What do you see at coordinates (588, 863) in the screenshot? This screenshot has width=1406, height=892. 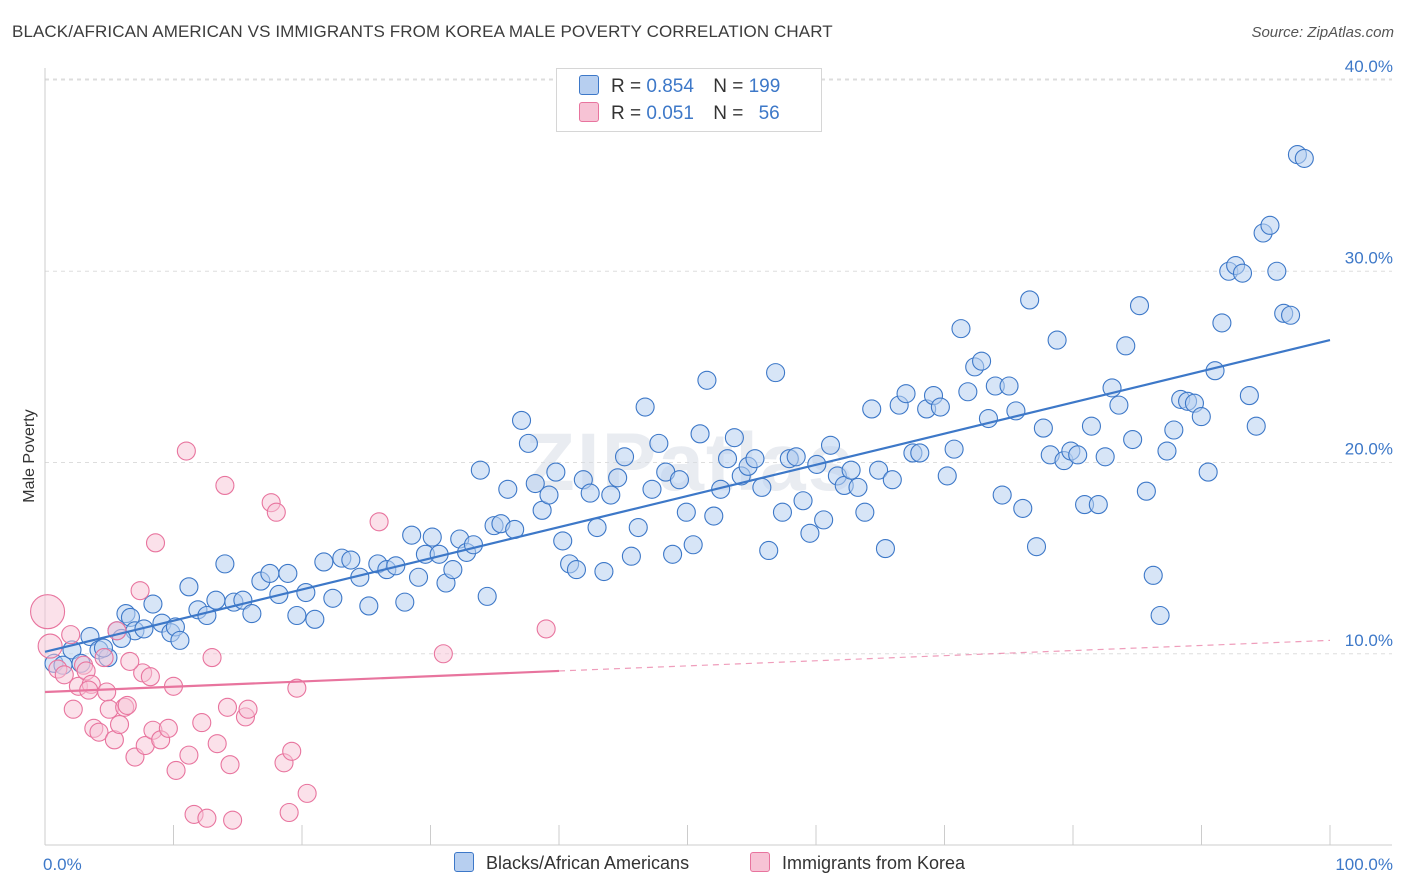 I see `bottom-legend-label-blacks: Blacks/African Americans` at bounding box center [588, 863].